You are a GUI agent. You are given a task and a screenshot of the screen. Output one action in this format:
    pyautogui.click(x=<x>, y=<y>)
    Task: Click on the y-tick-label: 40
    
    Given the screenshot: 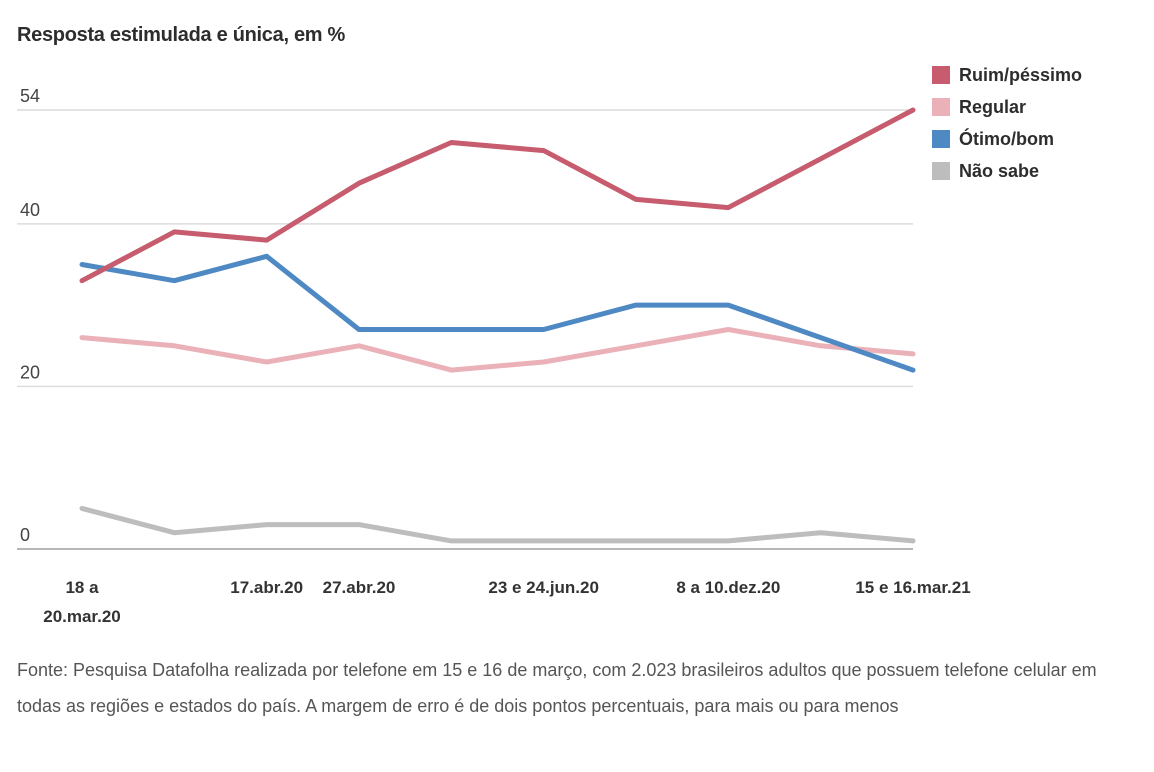 What is the action you would take?
    pyautogui.click(x=30, y=210)
    